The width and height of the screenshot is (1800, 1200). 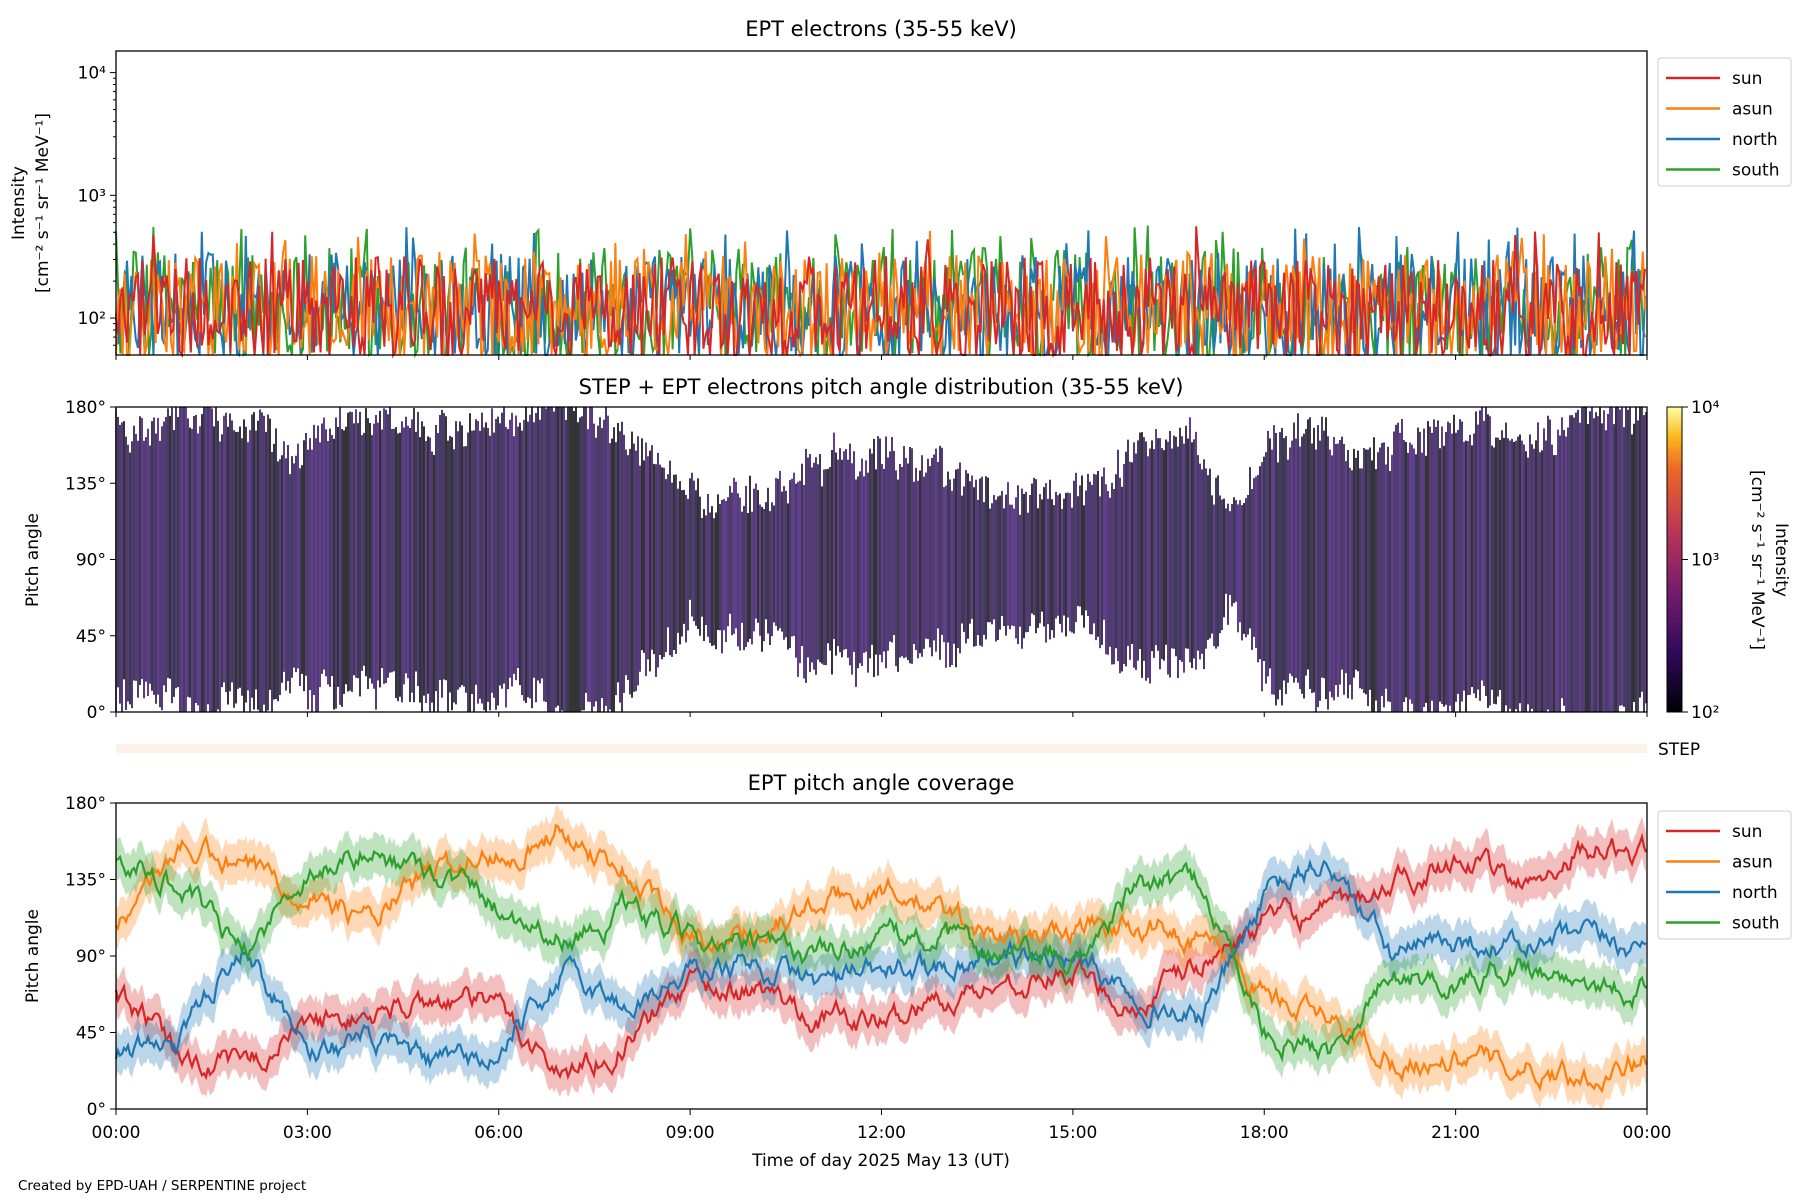 What do you see at coordinates (1679, 750) in the screenshot?
I see `step-label: STEP` at bounding box center [1679, 750].